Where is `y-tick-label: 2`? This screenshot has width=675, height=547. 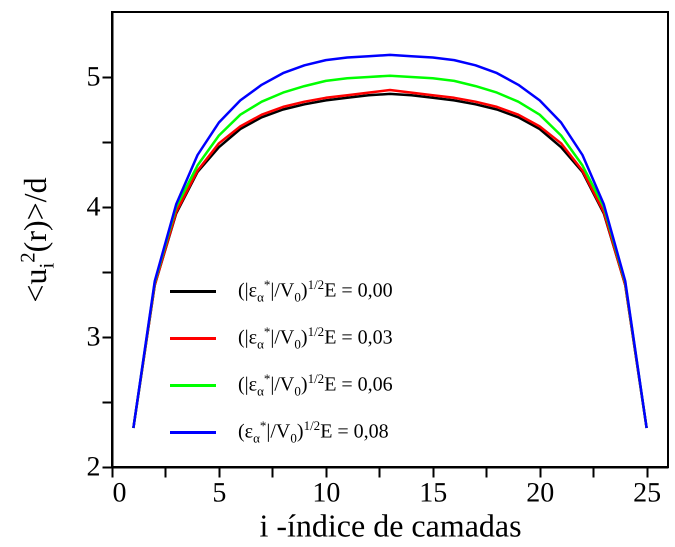 y-tick-label: 2 is located at coordinates (93, 467).